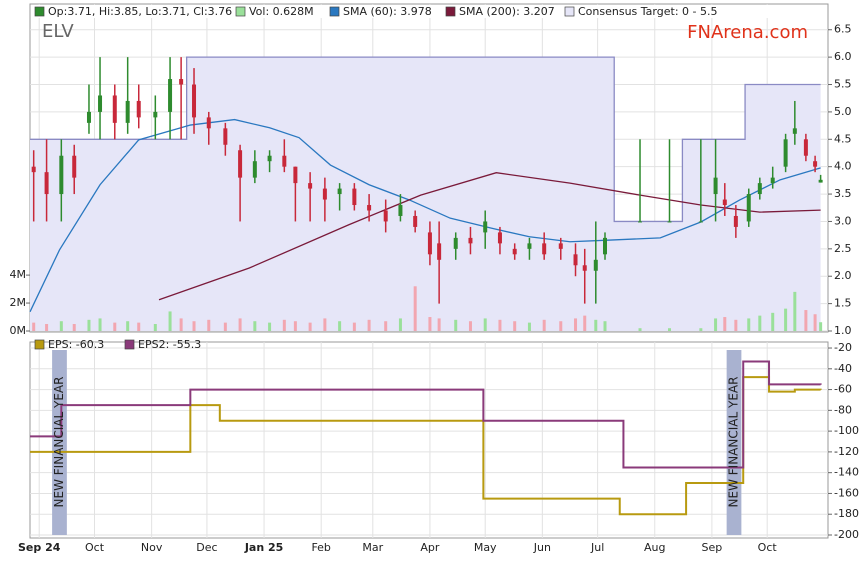 The image size is (859, 566). What do you see at coordinates (846, 472) in the screenshot?
I see `y-tick-label: -140` at bounding box center [846, 472].